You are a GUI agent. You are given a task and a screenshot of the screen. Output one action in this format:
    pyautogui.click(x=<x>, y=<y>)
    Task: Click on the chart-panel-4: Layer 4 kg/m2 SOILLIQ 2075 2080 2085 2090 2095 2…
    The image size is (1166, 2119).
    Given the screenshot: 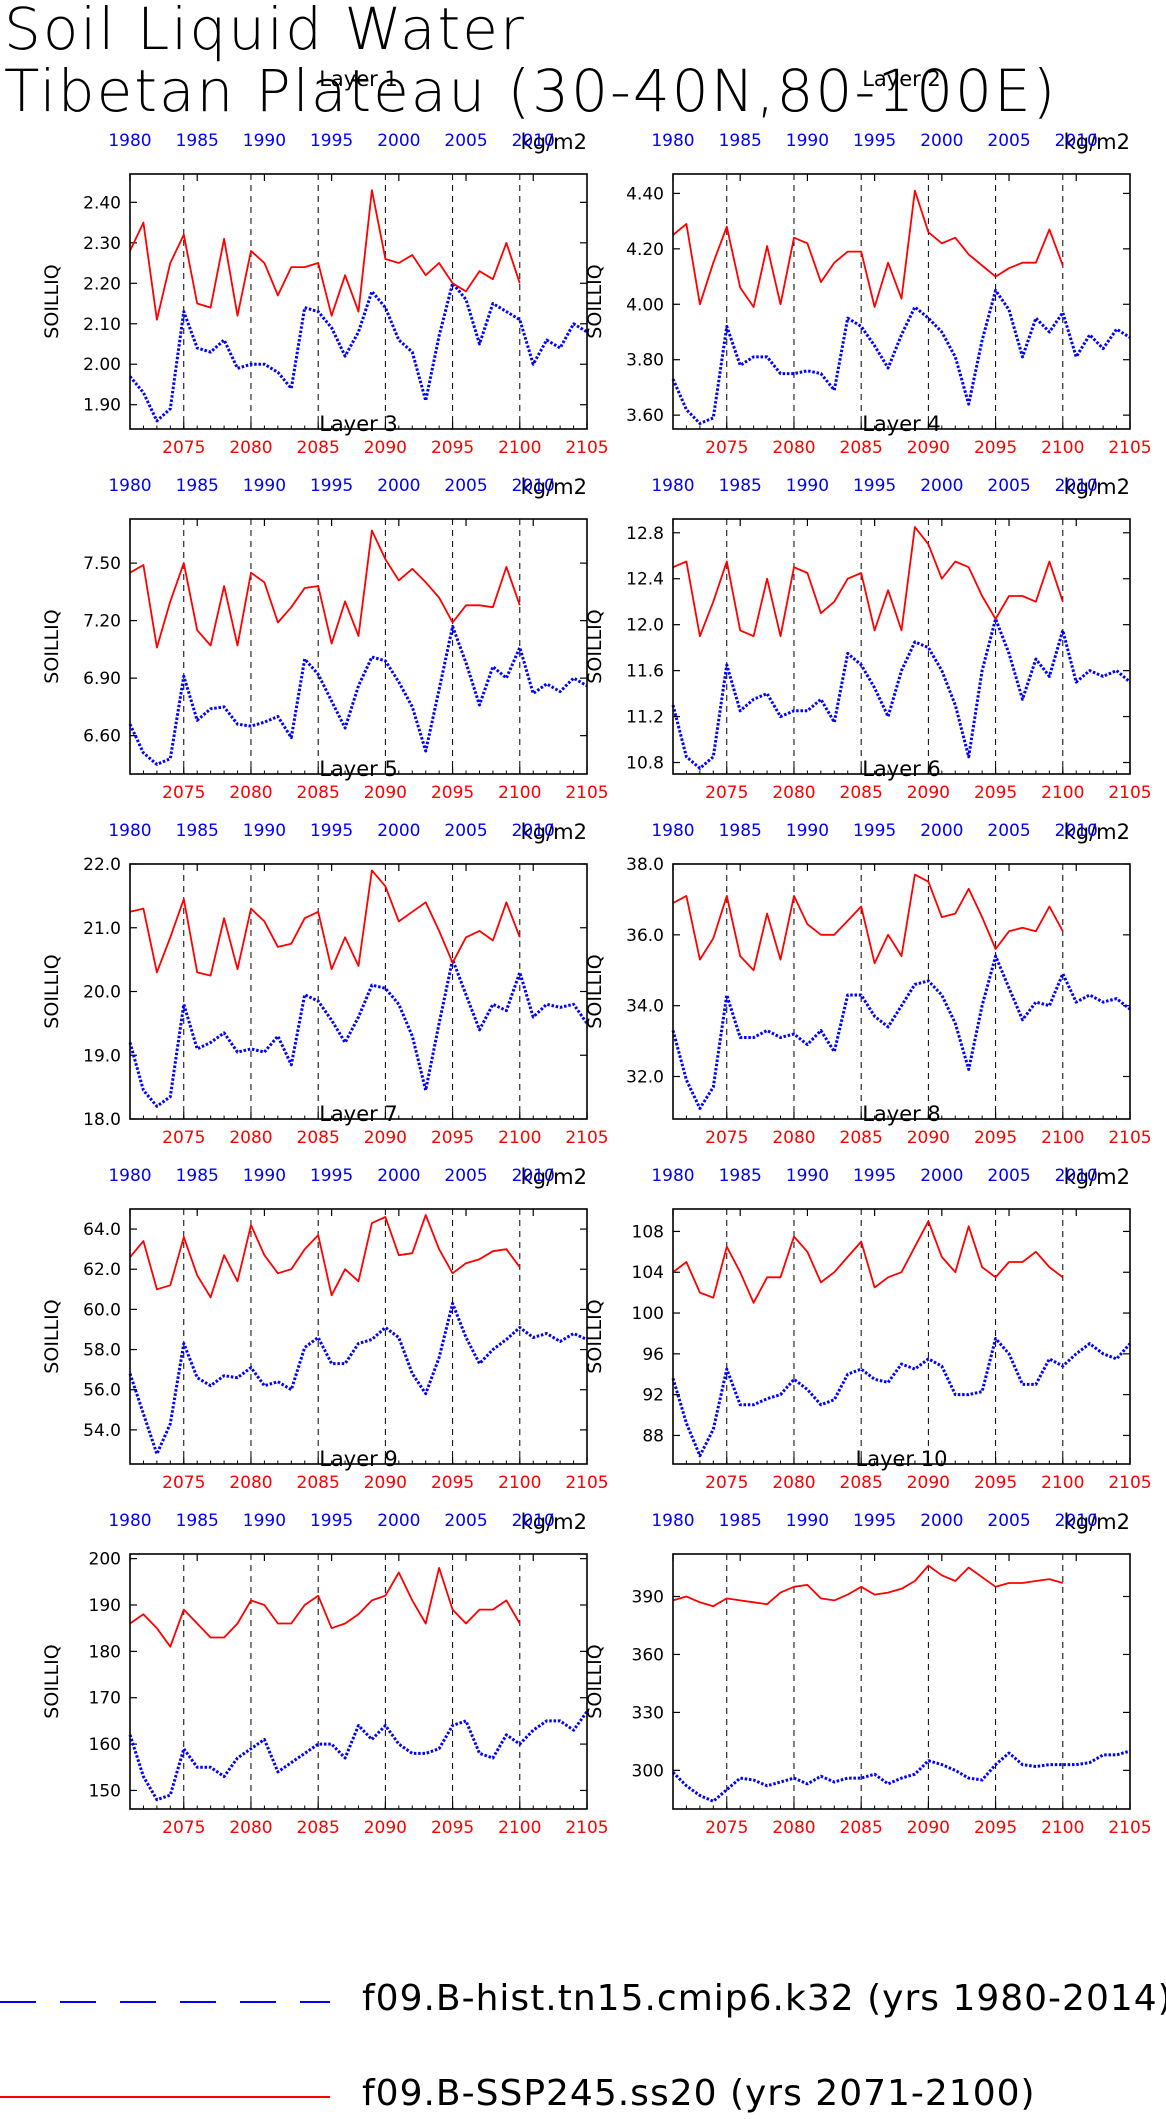 What is the action you would take?
    pyautogui.click(x=868, y=607)
    